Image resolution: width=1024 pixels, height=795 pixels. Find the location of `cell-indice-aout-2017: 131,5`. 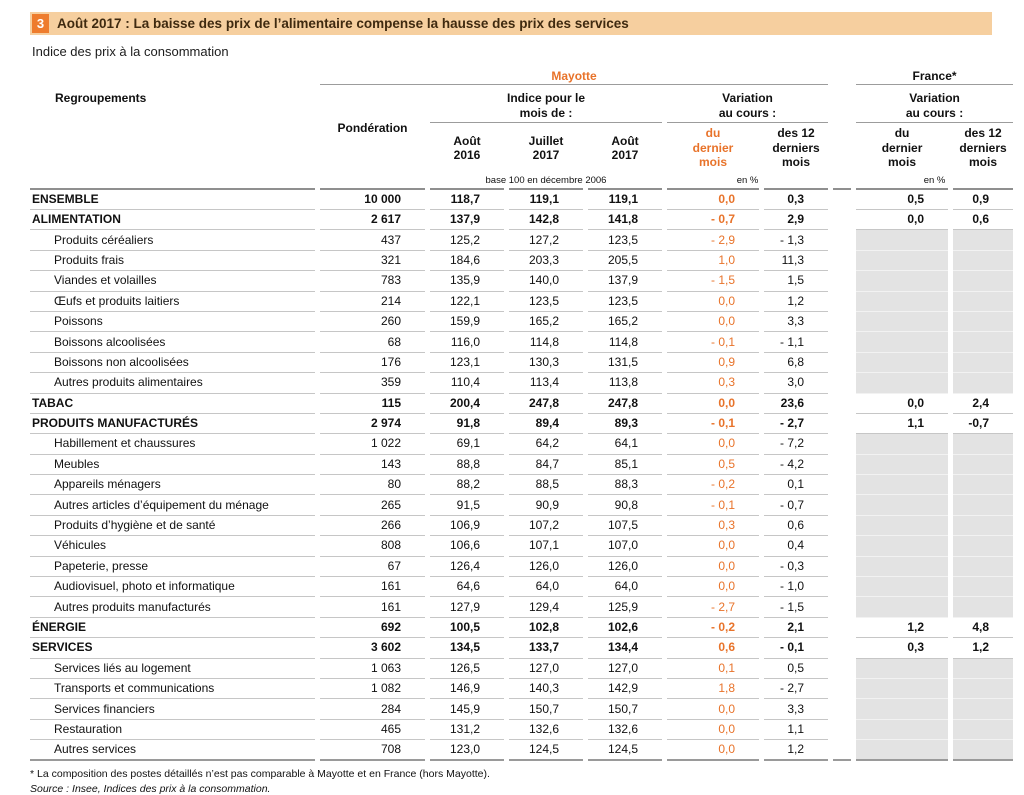

cell-indice-aout-2017: 131,5 is located at coordinates (625, 363).